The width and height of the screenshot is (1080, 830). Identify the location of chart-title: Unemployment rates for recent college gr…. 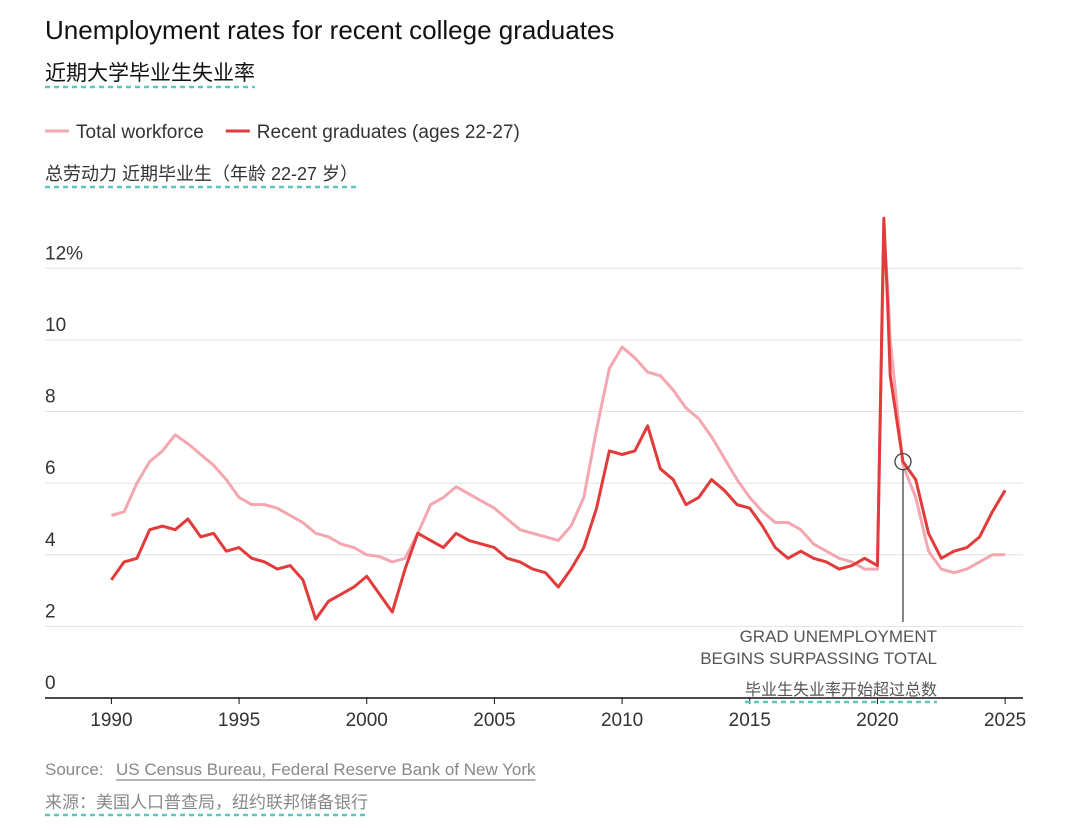
(329, 30).